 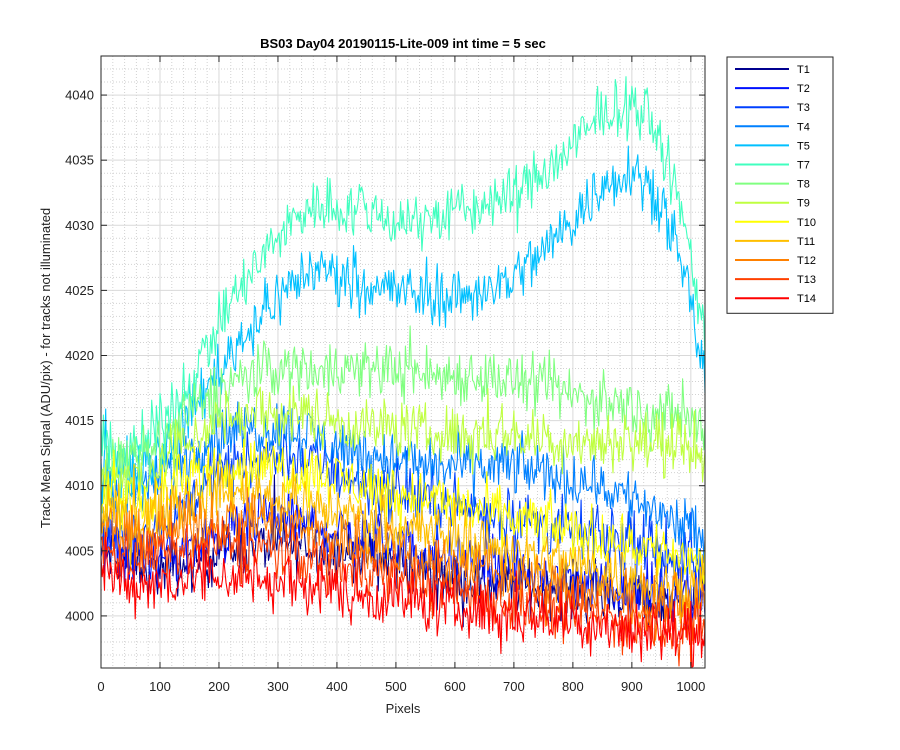 I want to click on legend-label-t12: T12, so click(x=806, y=261).